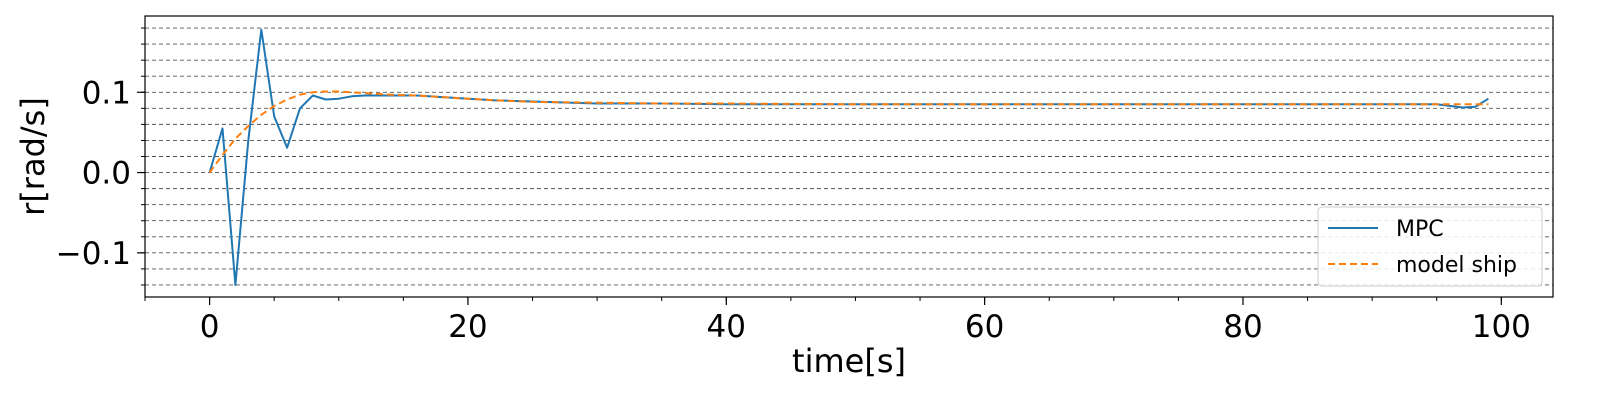  What do you see at coordinates (726, 327) in the screenshot?
I see `x-tick-label: 40` at bounding box center [726, 327].